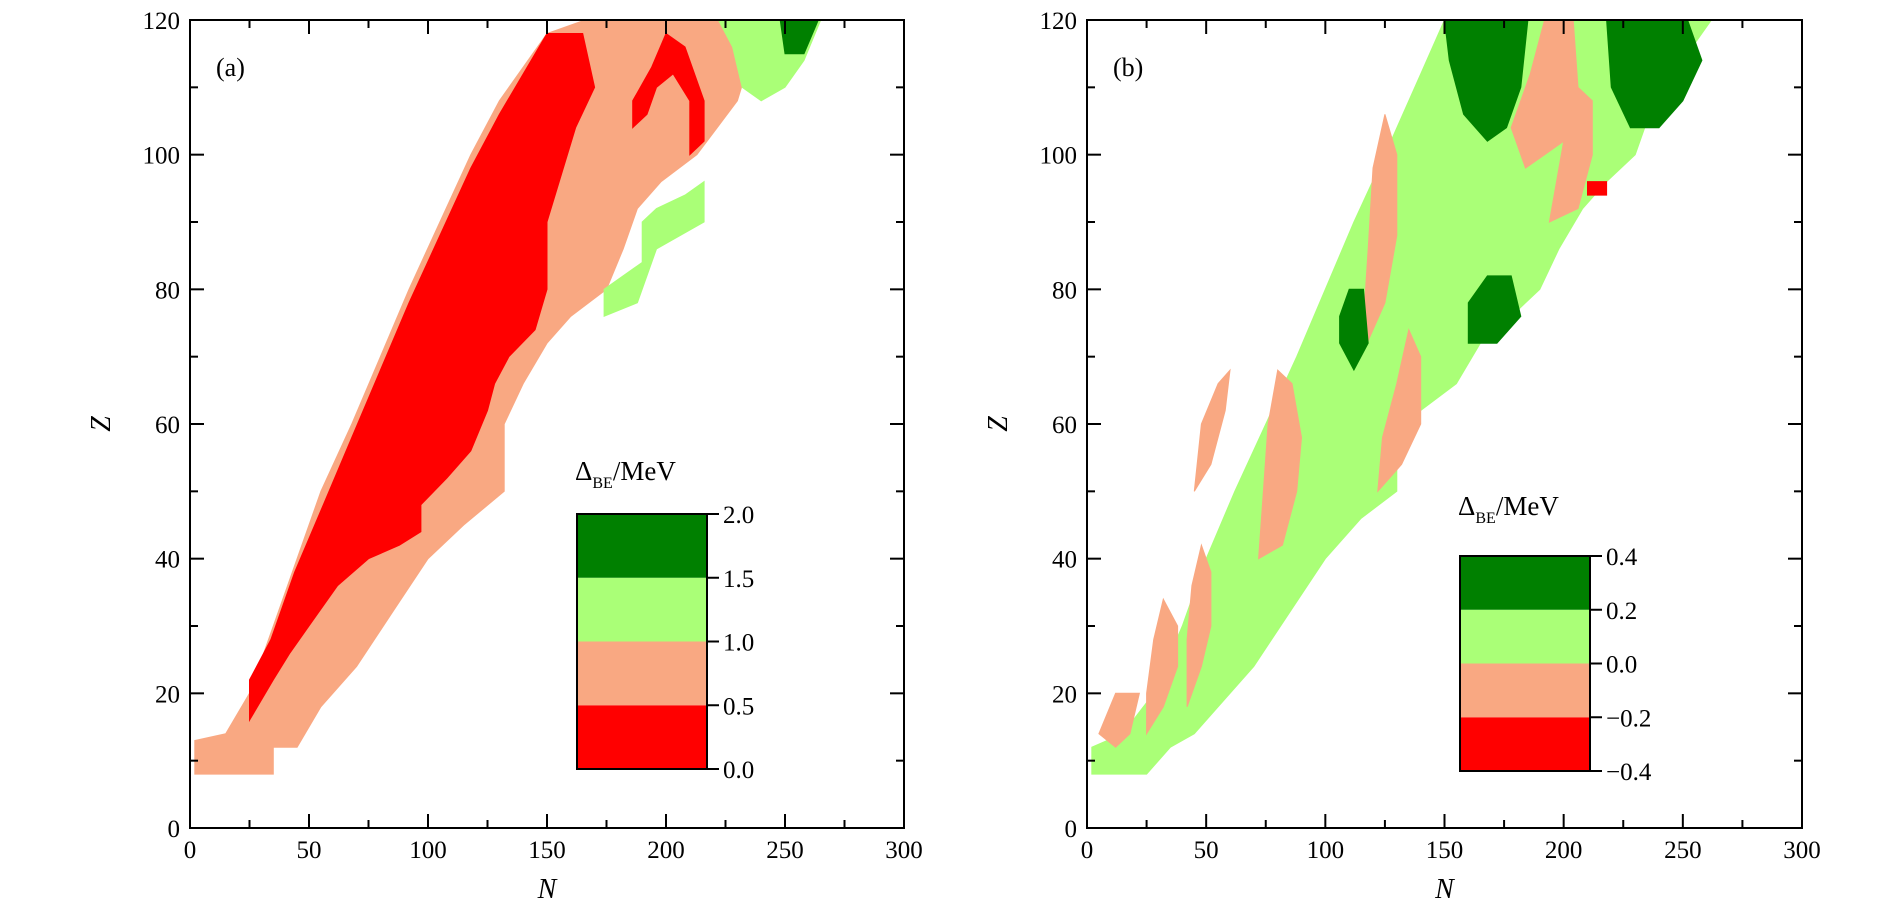 The image size is (1890, 910). What do you see at coordinates (1654, 74) in the screenshot?
I see `region-13-0.2-0.4` at bounding box center [1654, 74].